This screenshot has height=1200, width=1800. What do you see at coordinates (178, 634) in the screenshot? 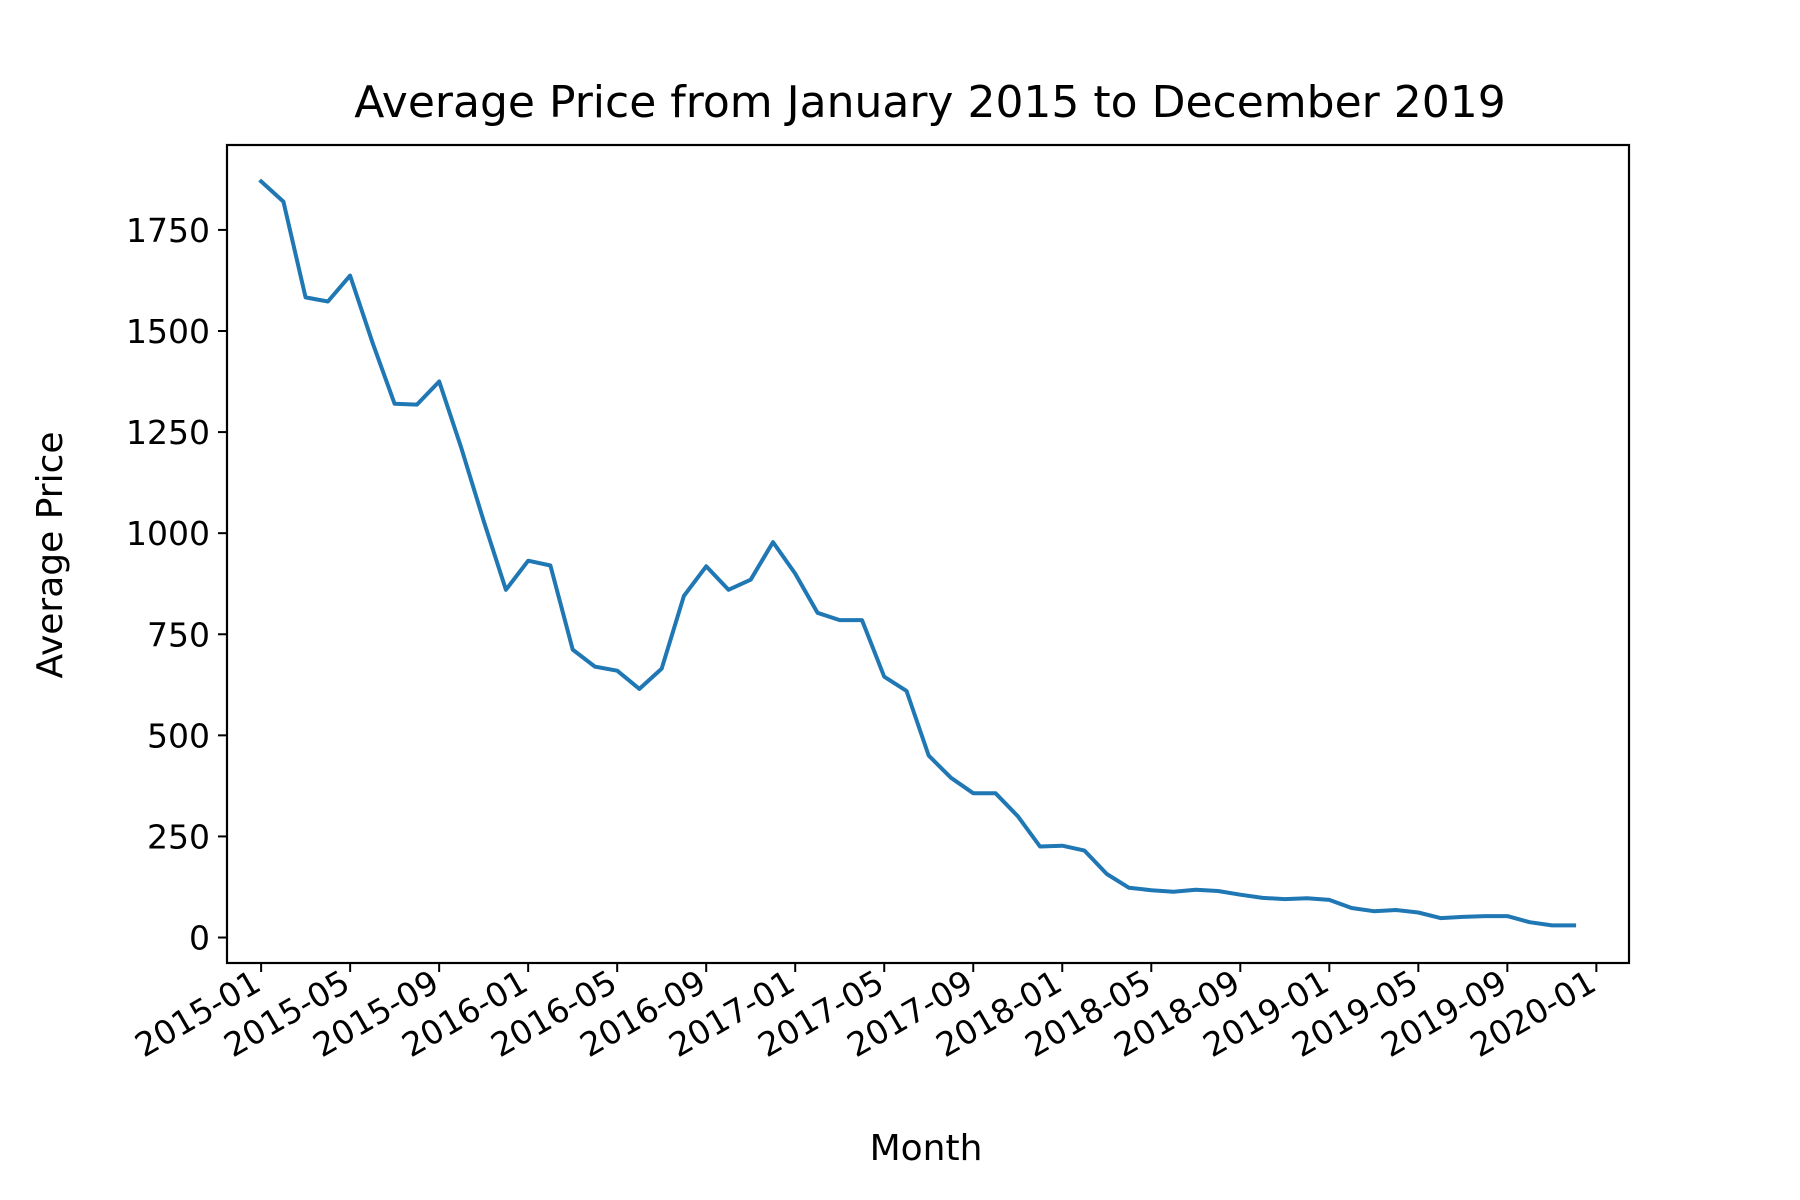
I see `y-tick-label: 750` at bounding box center [178, 634].